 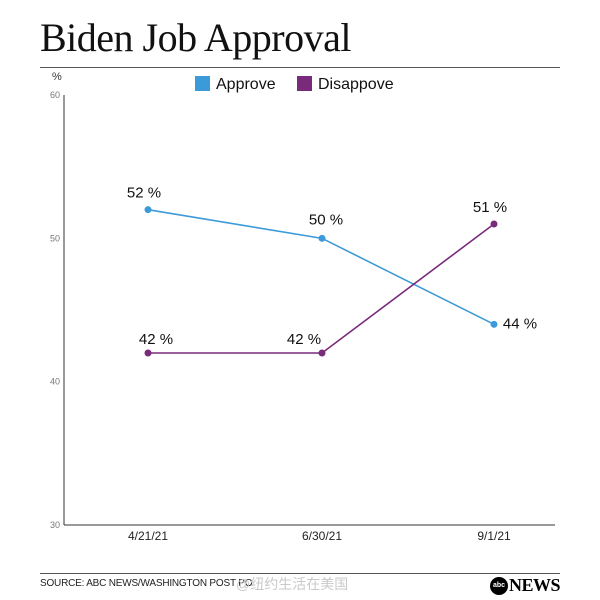 What do you see at coordinates (535, 585) in the screenshot?
I see `logo-text: NEWS` at bounding box center [535, 585].